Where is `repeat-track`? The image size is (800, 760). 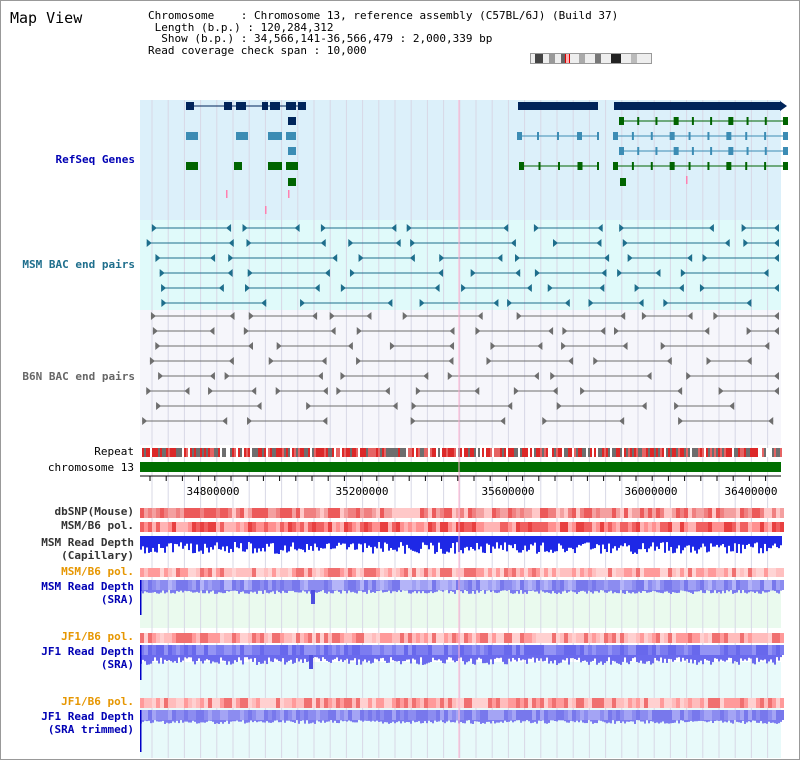 repeat-track is located at coordinates (461, 452).